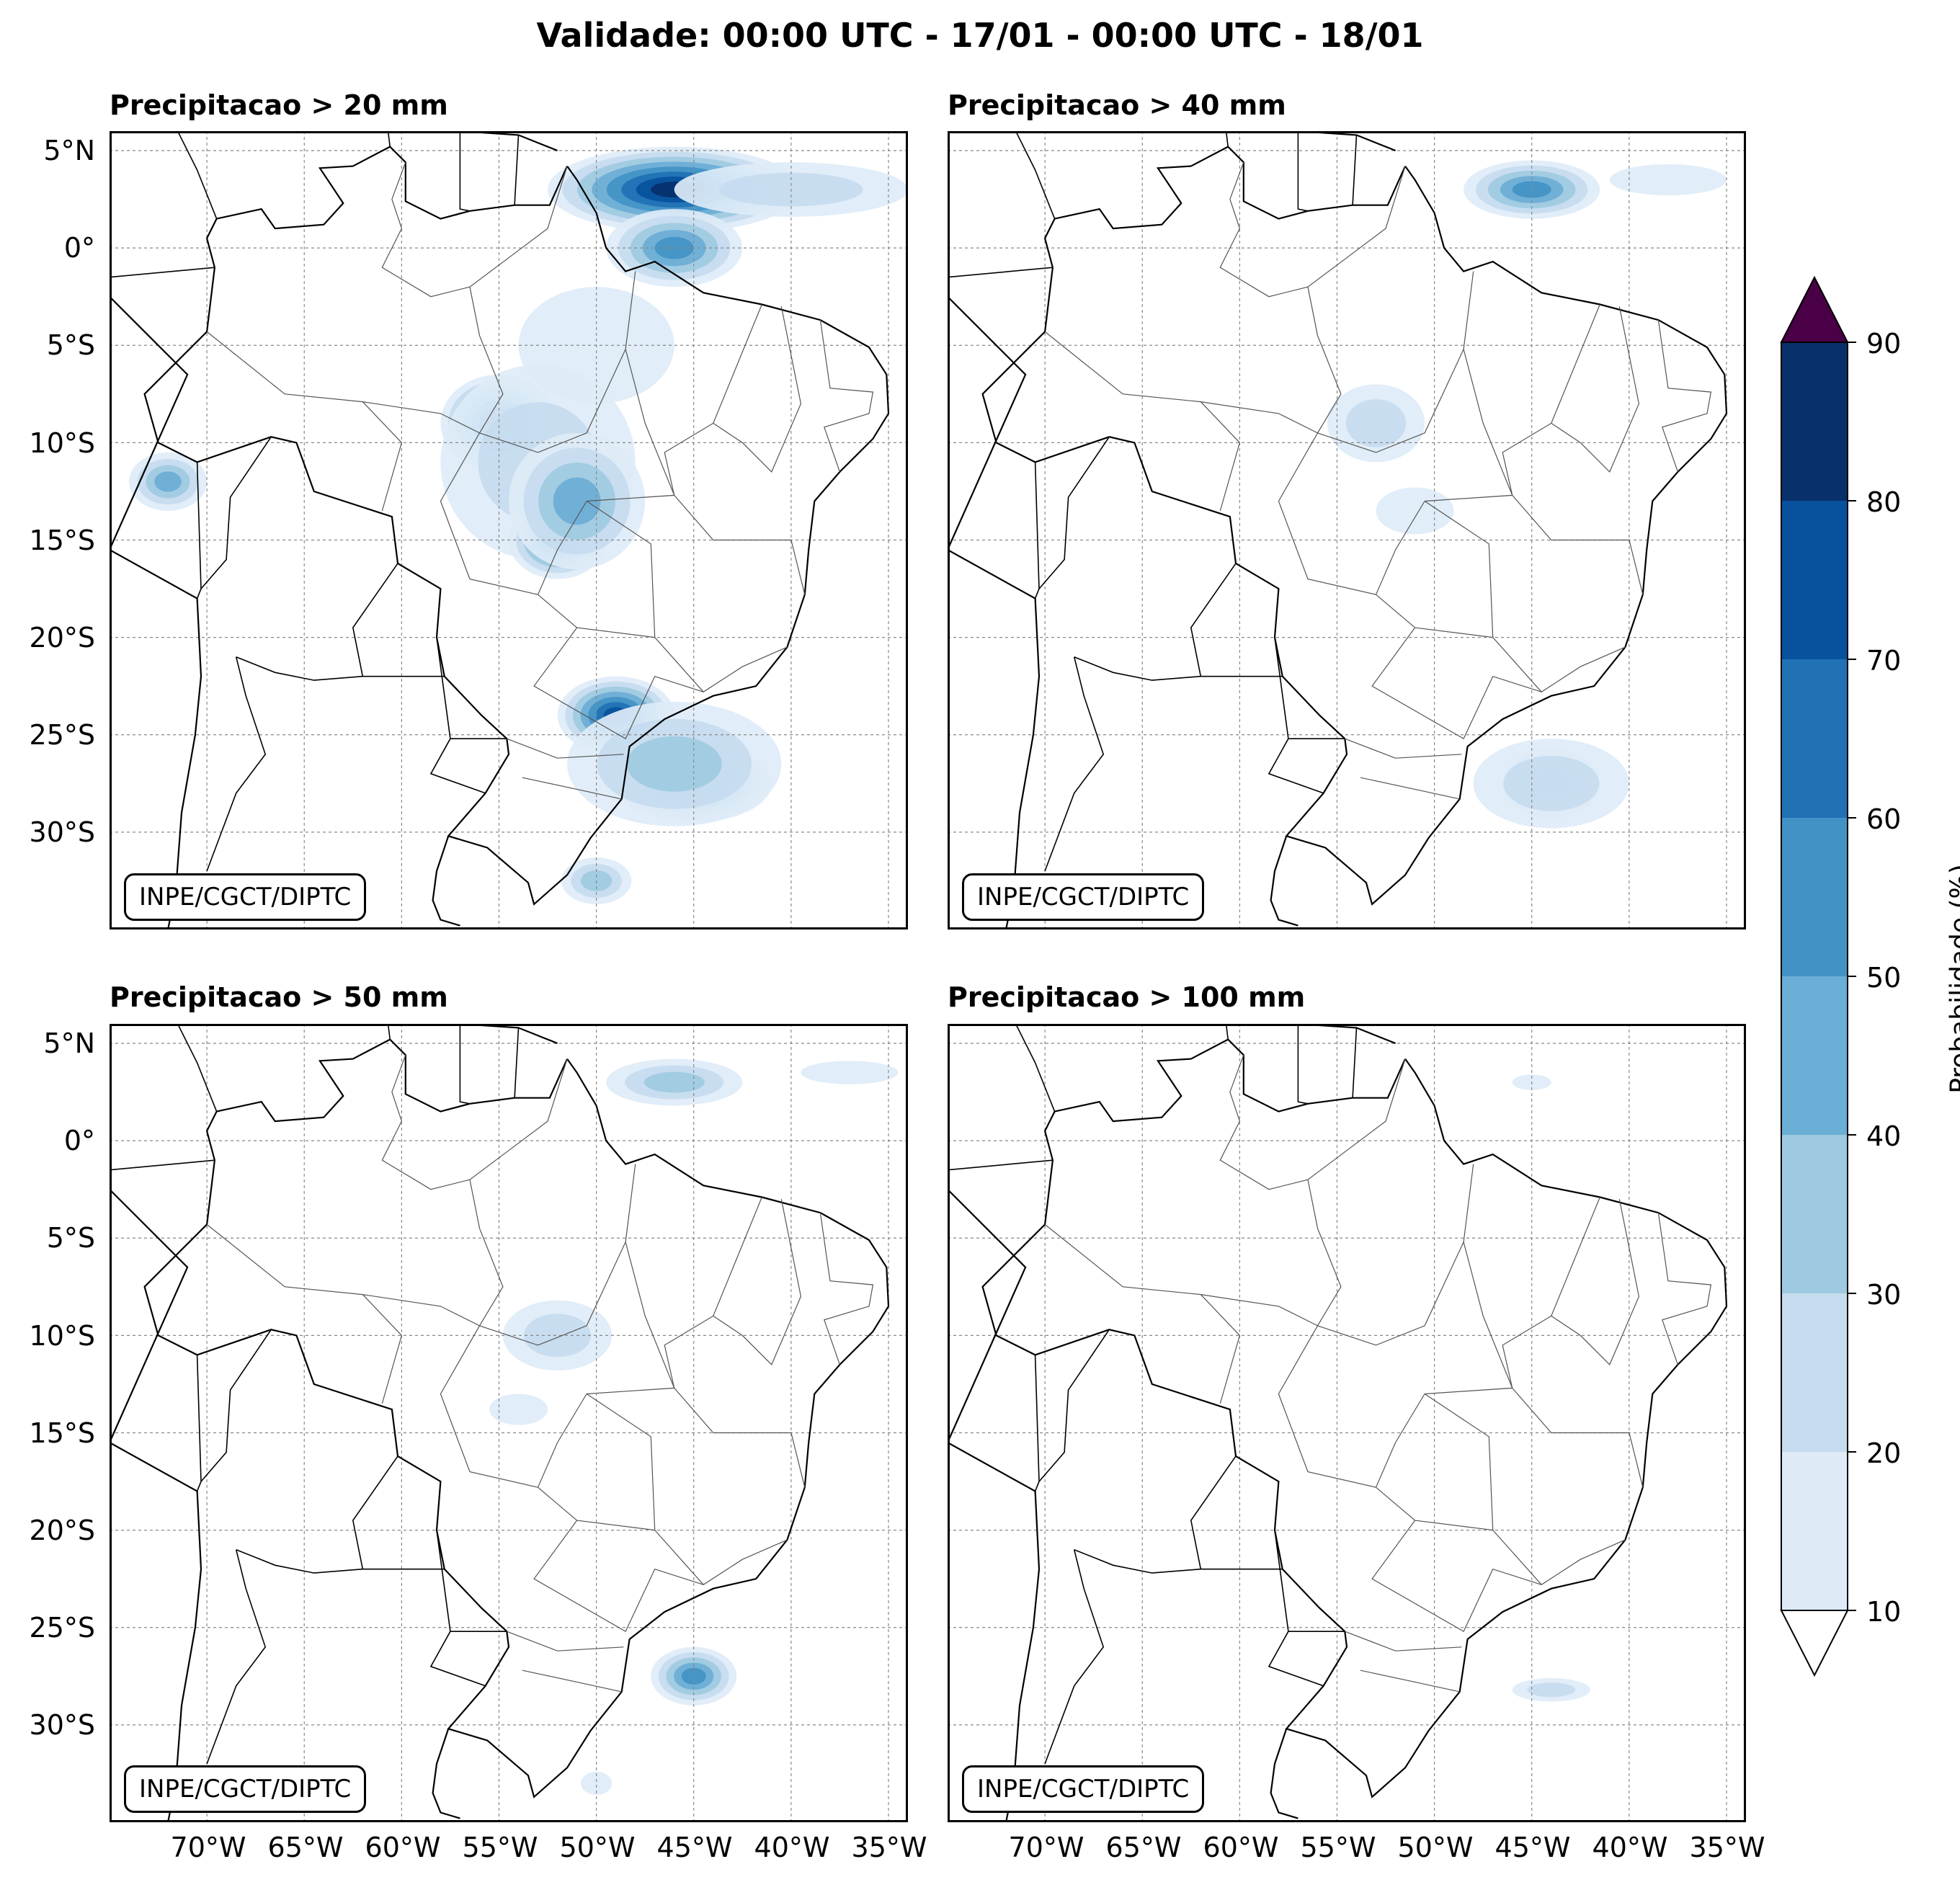 The height and width of the screenshot is (1877, 1960). What do you see at coordinates (1814, 309) in the screenshot?
I see `colorbar-over` at bounding box center [1814, 309].